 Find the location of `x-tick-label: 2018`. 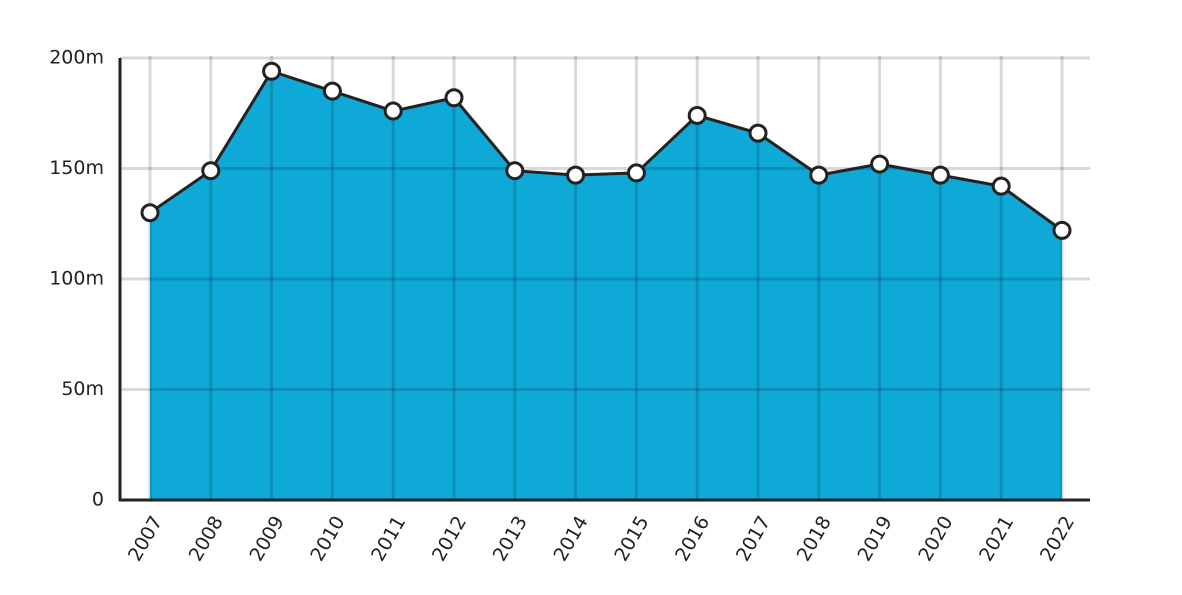

x-tick-label: 2018 is located at coordinates (814, 538).